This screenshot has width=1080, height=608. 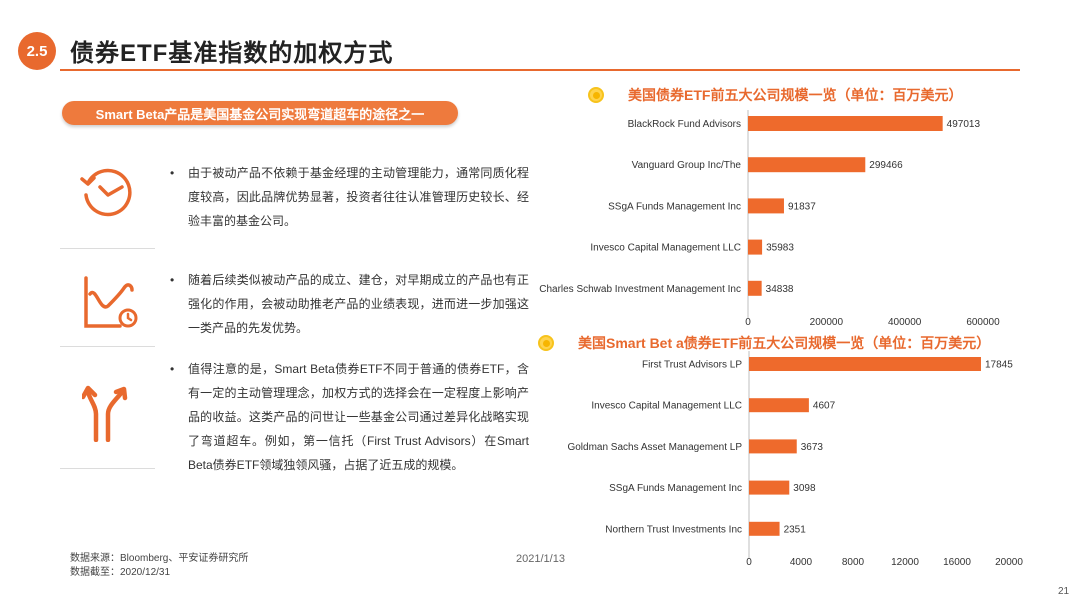 What do you see at coordinates (684, 124) in the screenshot?
I see `category-label: BlackRock Fund Advisors` at bounding box center [684, 124].